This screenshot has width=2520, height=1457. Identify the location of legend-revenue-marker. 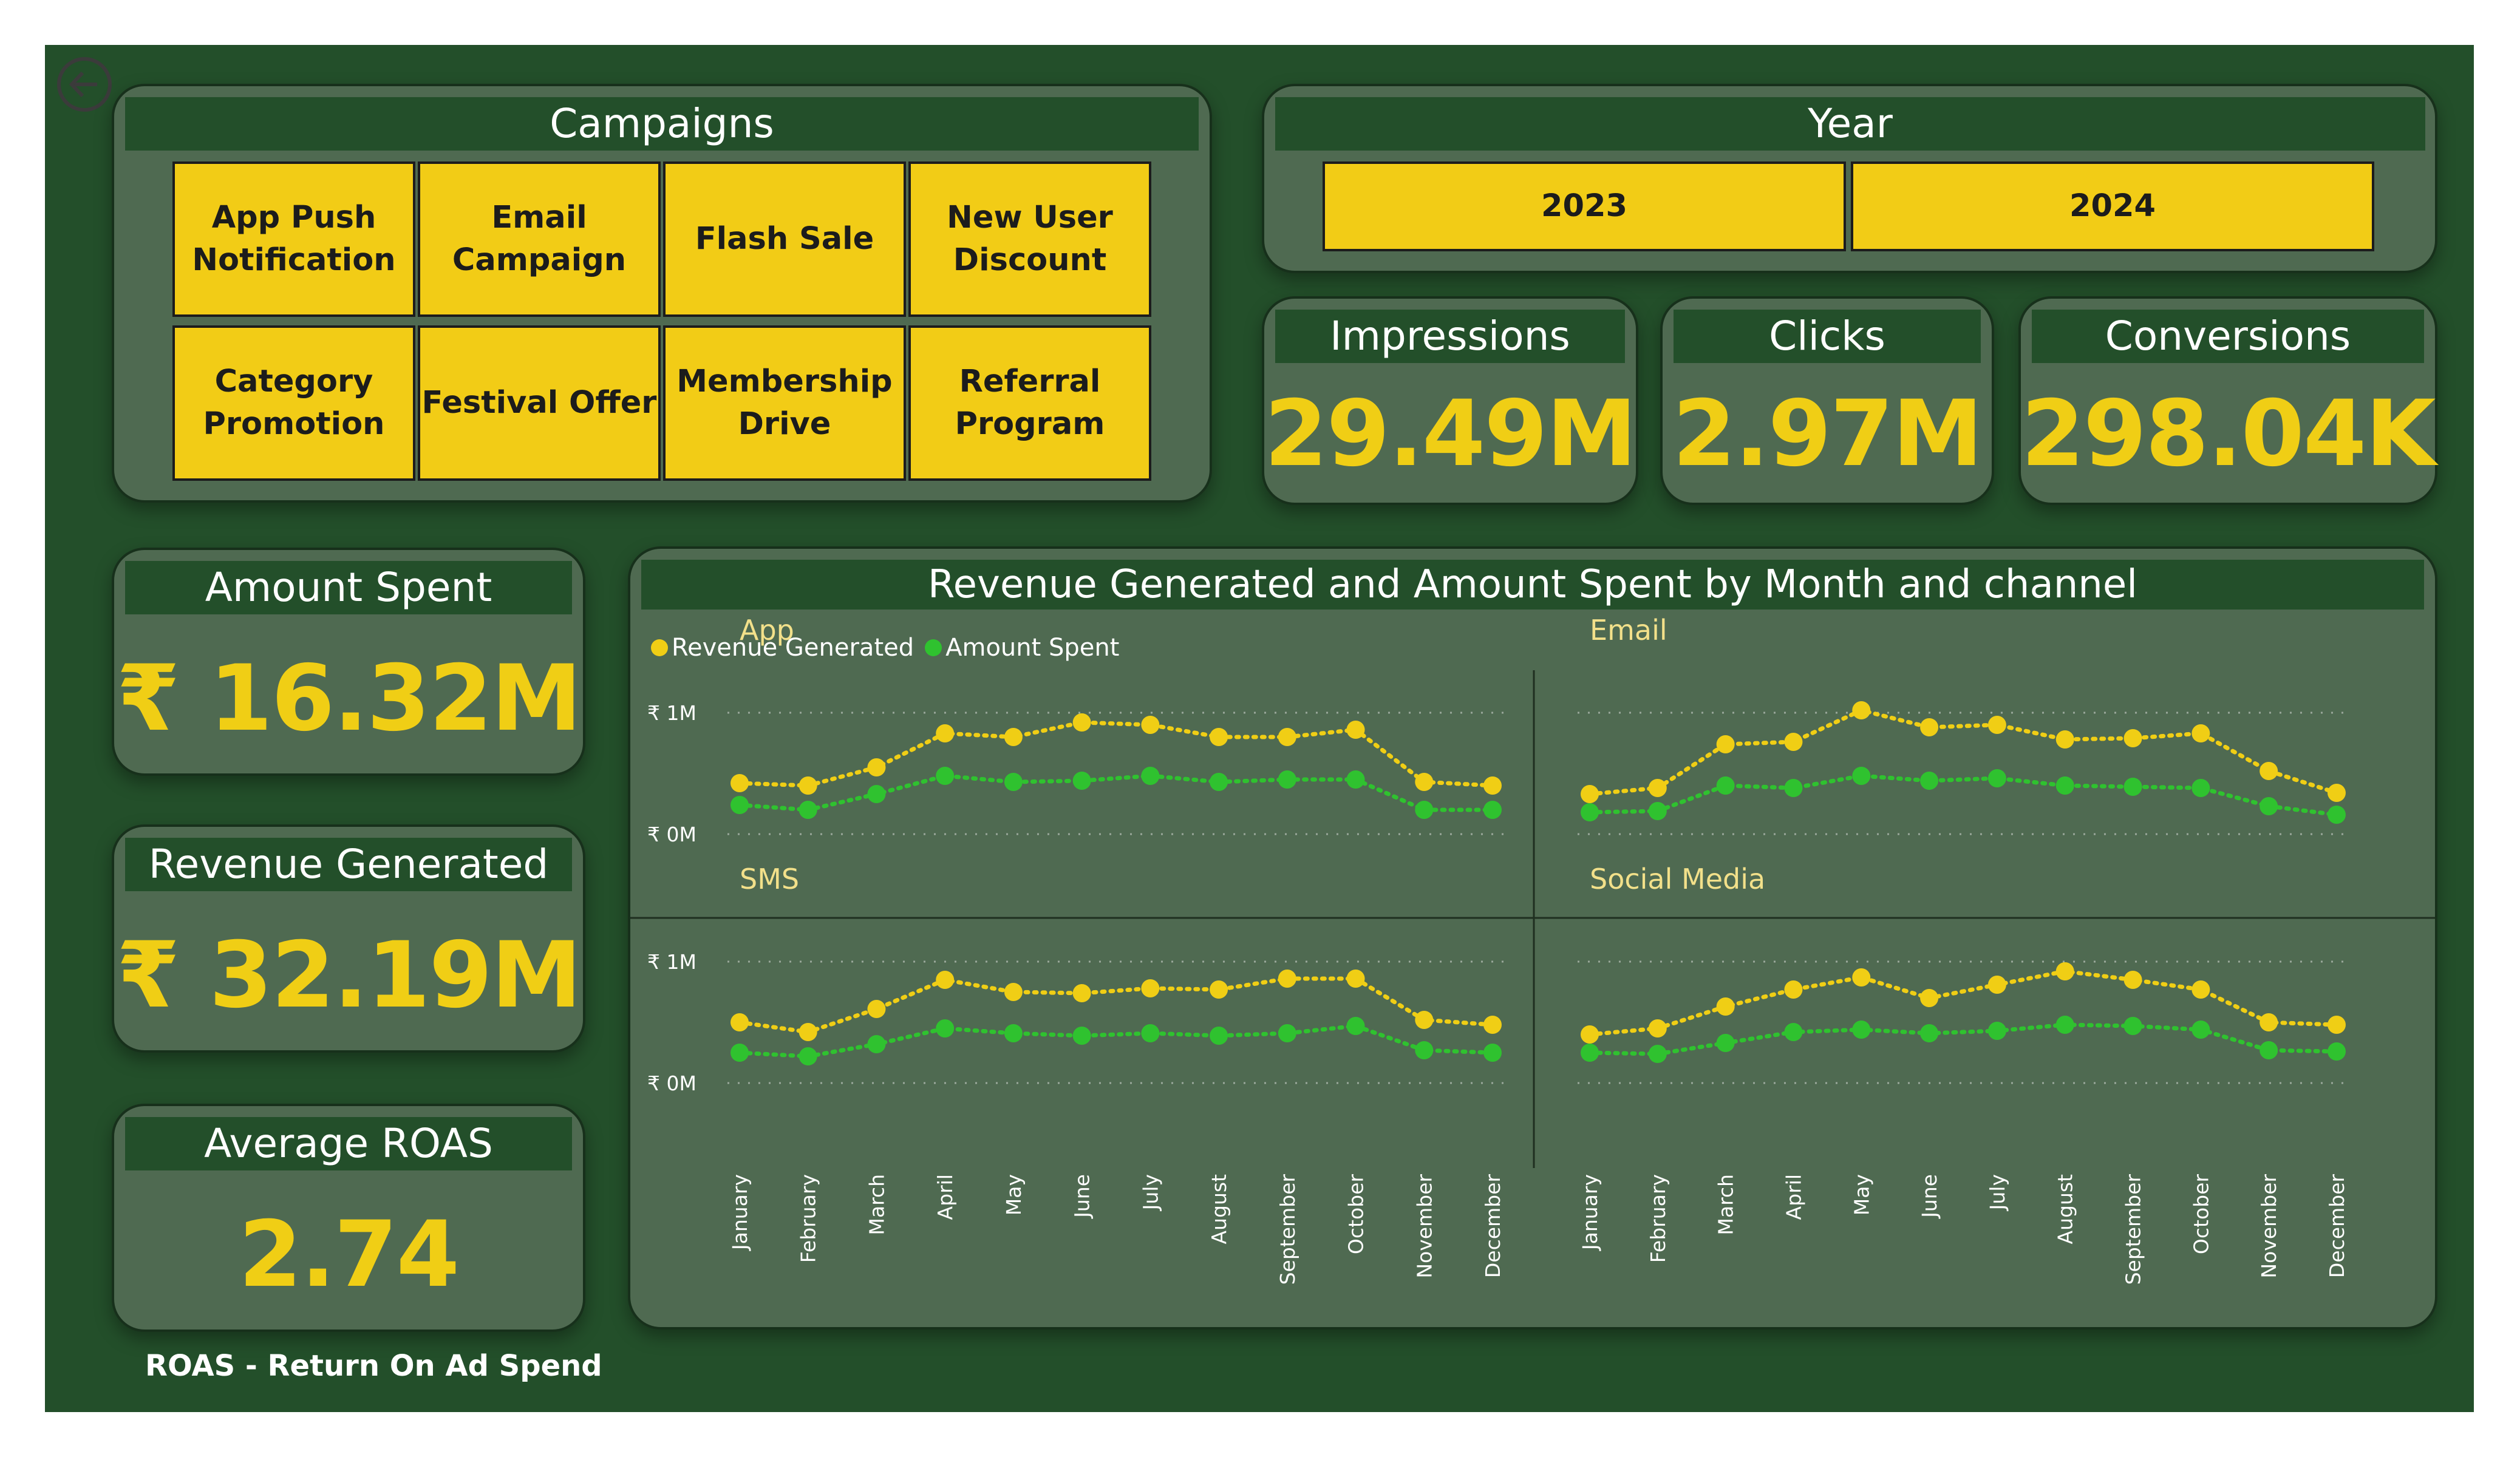
(659, 647).